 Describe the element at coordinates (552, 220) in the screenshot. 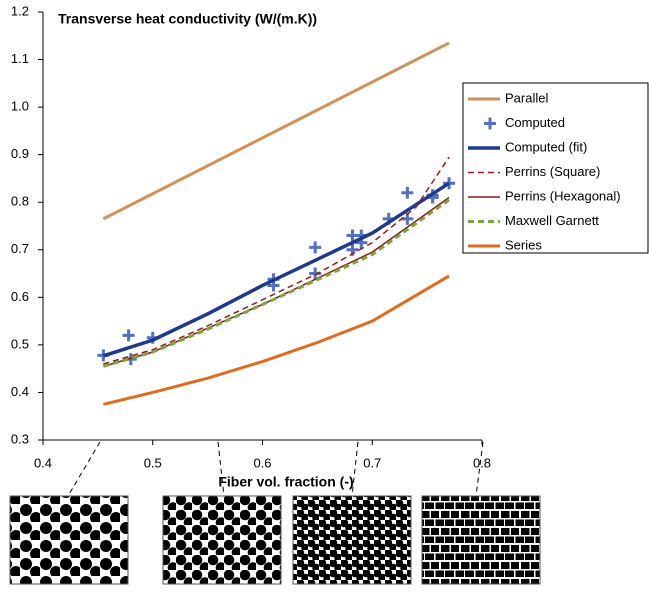

I see `legend-label: Maxwell Garnett` at that location.